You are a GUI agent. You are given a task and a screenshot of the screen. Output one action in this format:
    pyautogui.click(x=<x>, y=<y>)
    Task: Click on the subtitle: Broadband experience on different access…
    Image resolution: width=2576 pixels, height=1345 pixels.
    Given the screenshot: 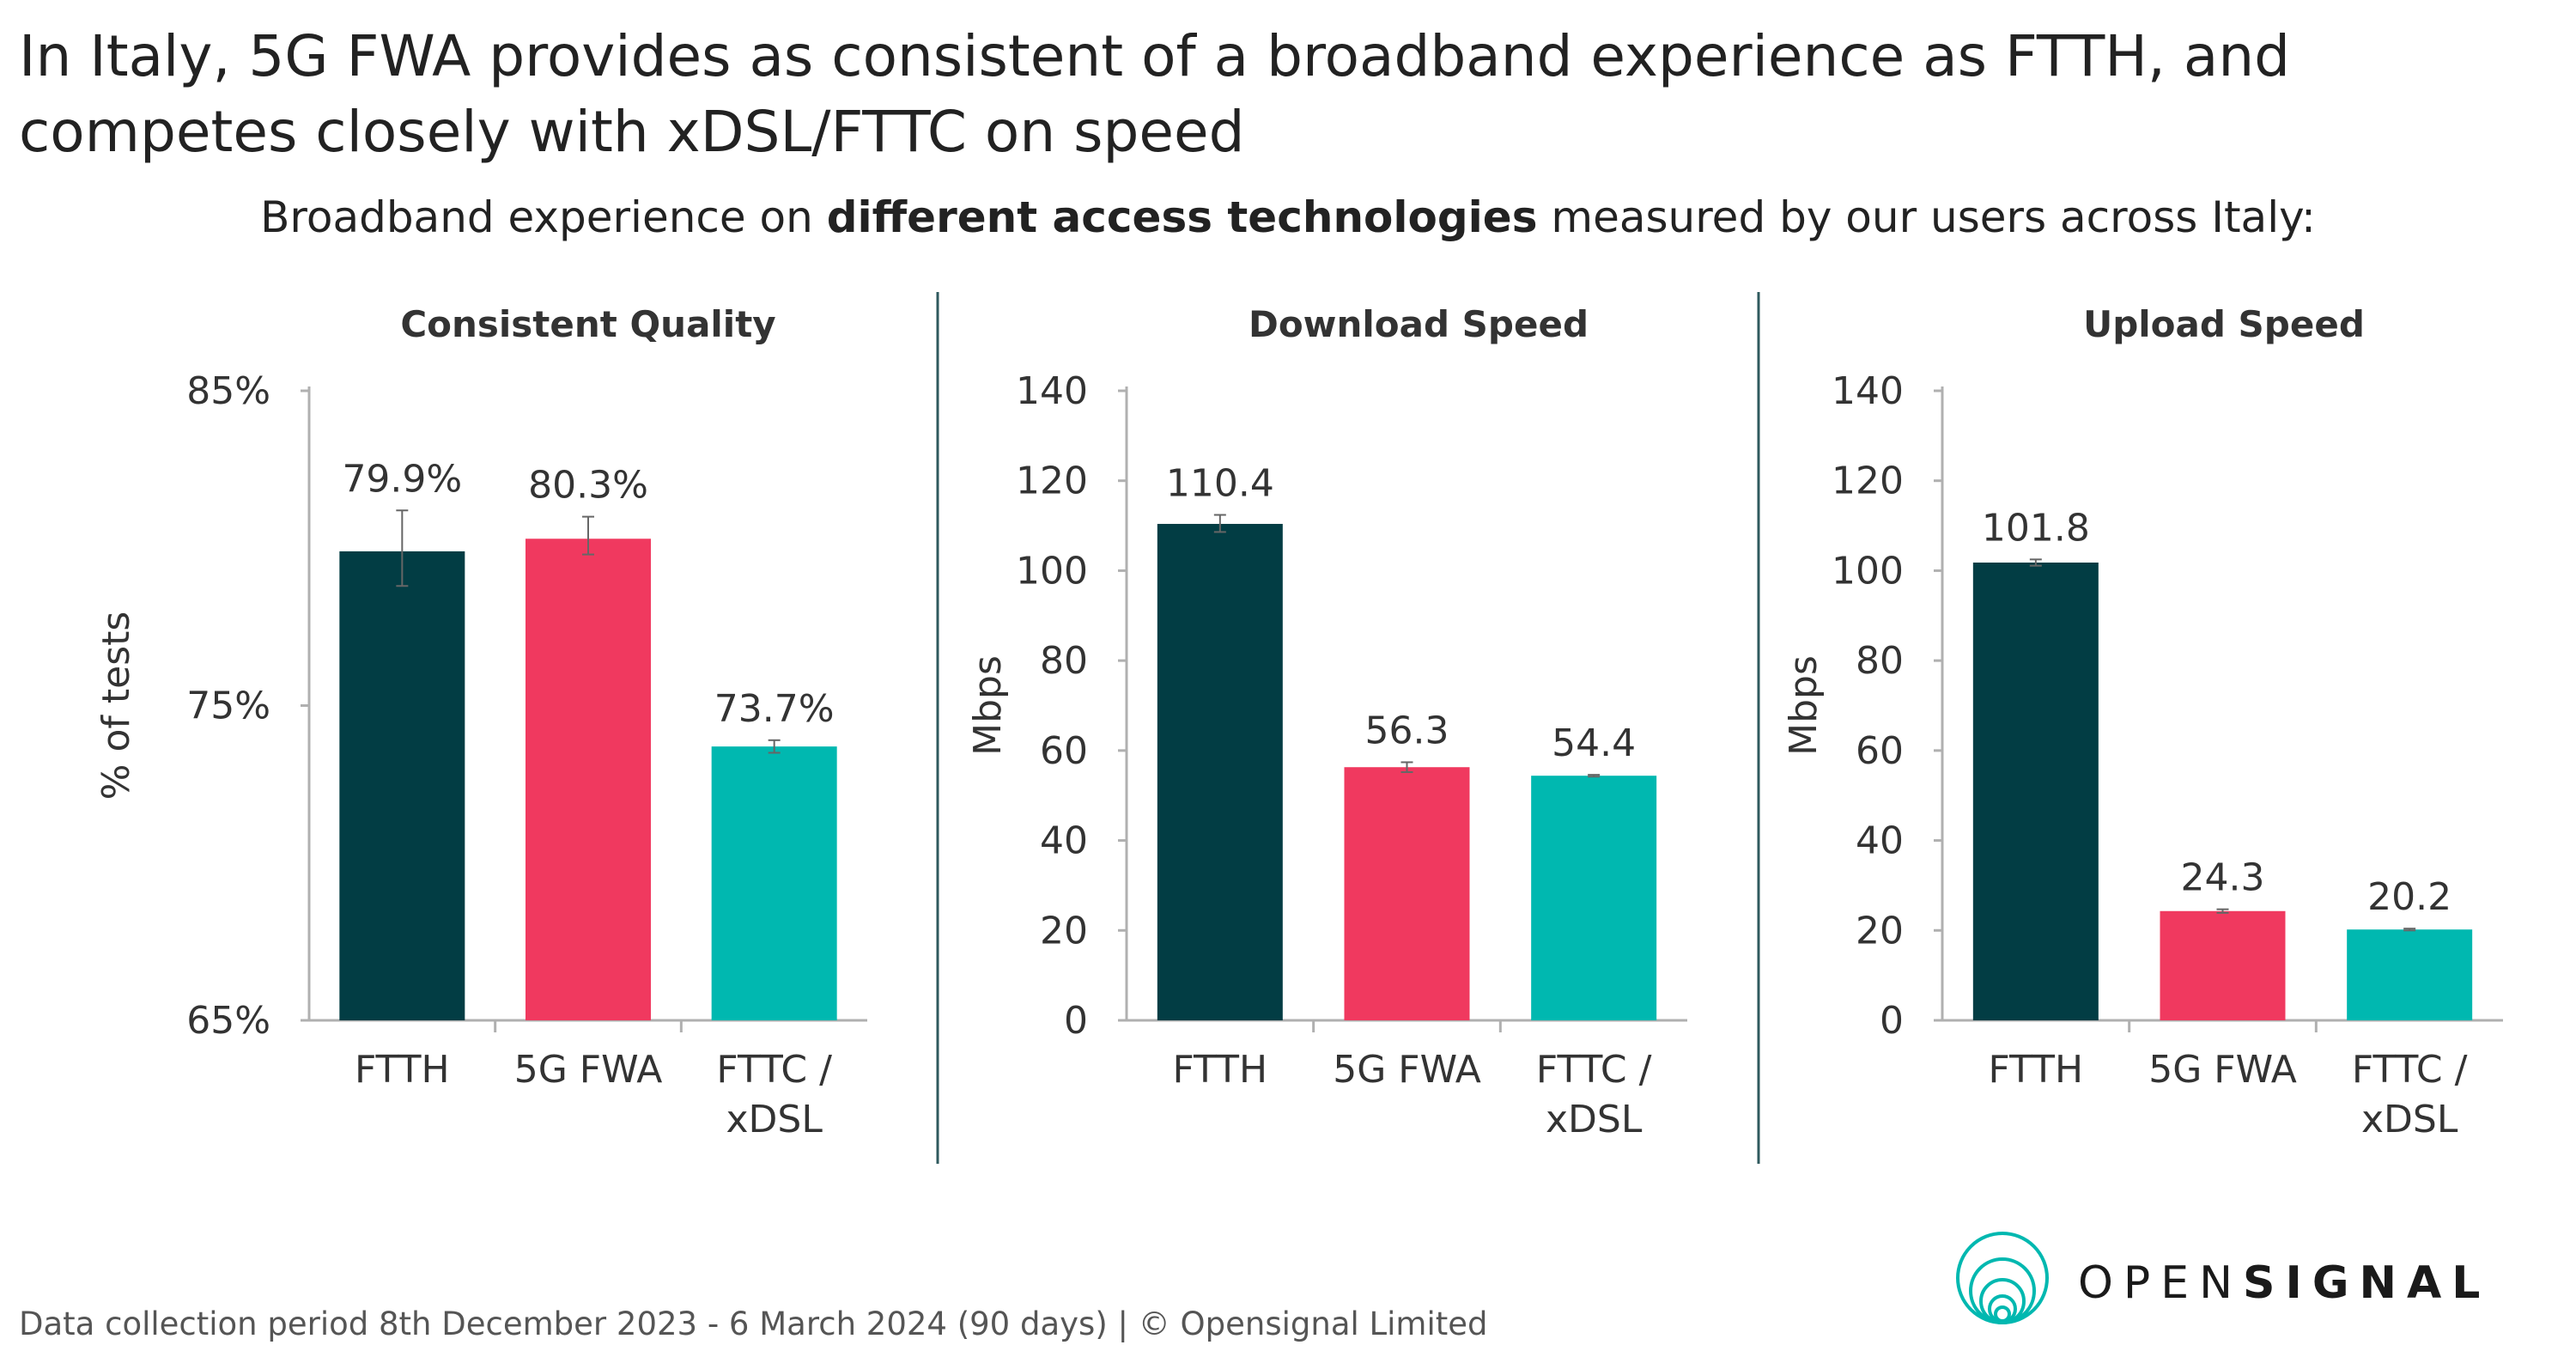 What is the action you would take?
    pyautogui.click(x=1288, y=217)
    